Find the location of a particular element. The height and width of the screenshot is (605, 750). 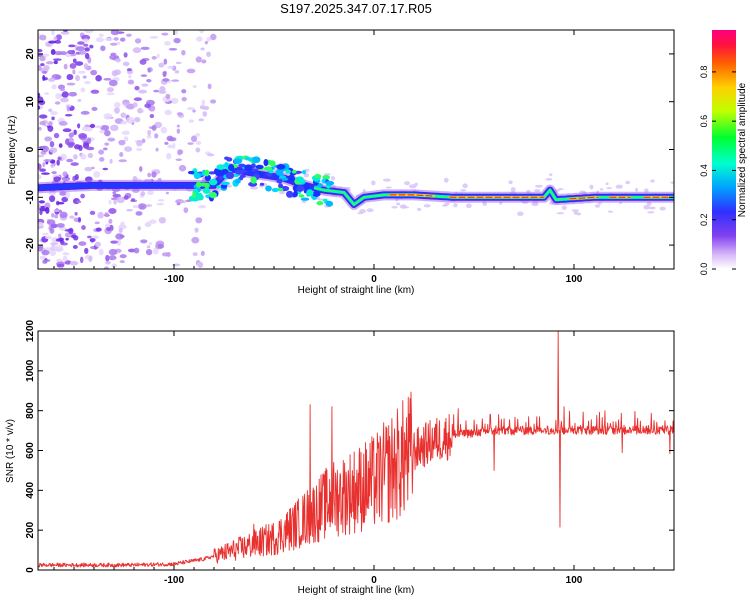

colorbar-label: Normalized spectral amplitude is located at coordinates (742, 149).